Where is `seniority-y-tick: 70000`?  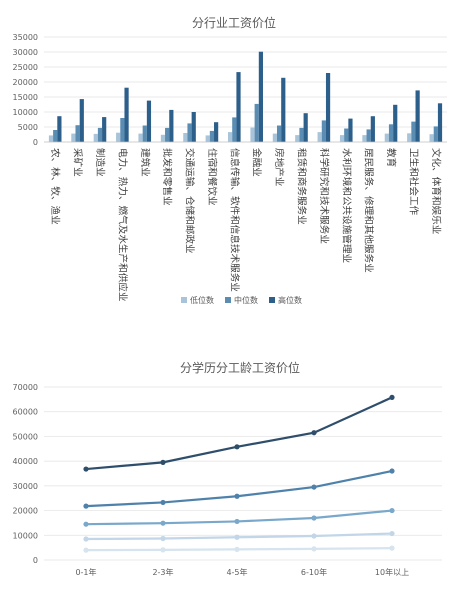 seniority-y-tick: 70000 is located at coordinates (25, 387).